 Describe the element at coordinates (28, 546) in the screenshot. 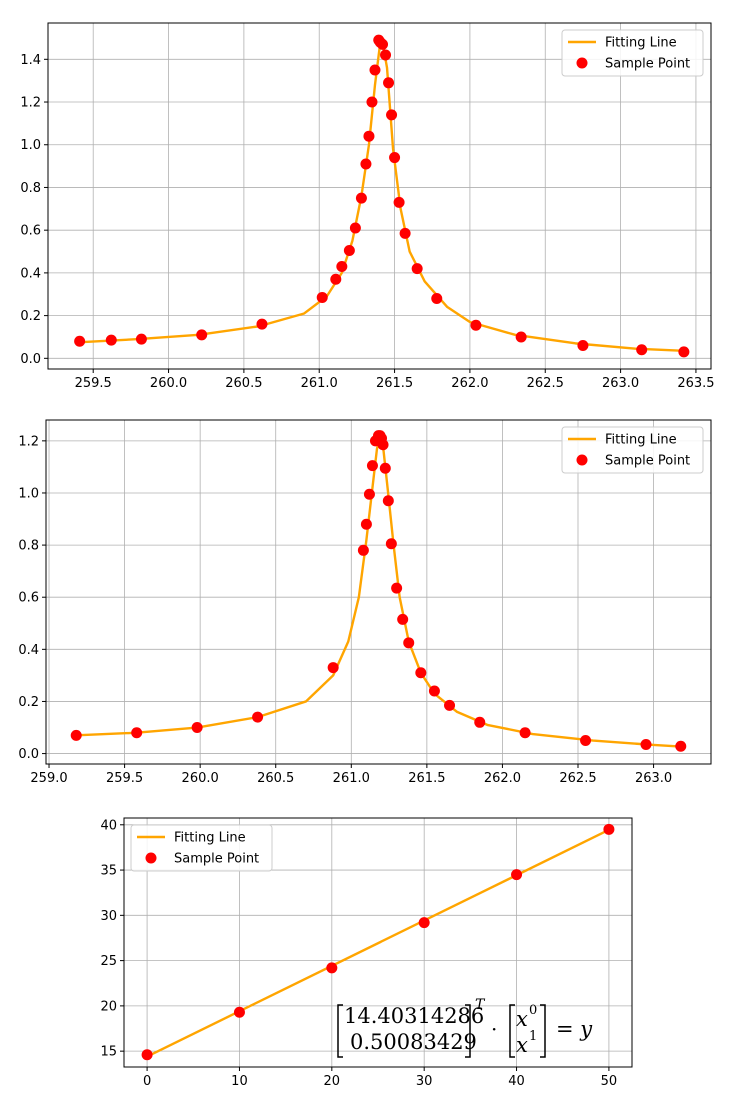

I see `y-tick-label: 0.8` at that location.